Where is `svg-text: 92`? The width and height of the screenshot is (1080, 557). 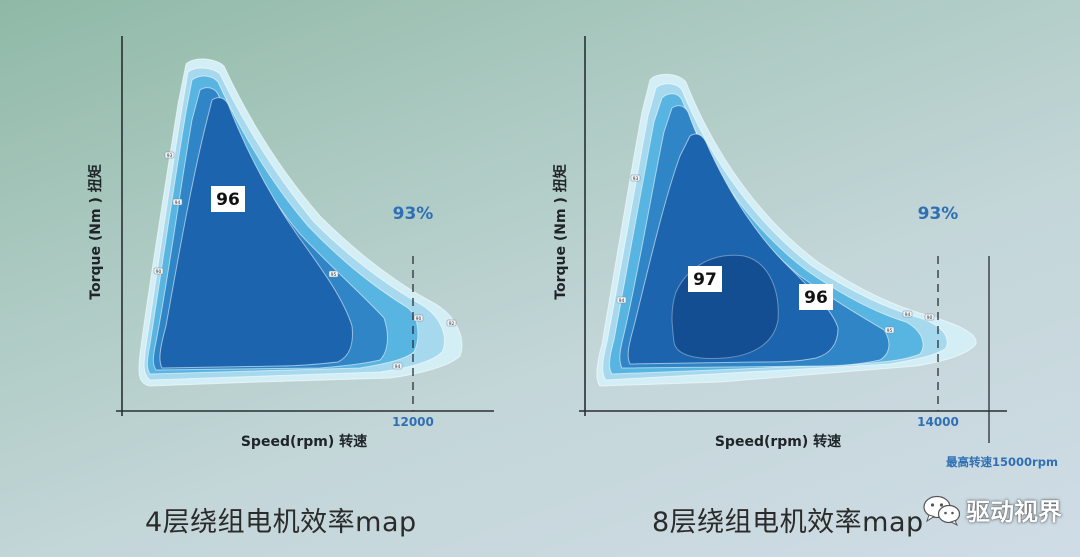 svg-text: 92 is located at coordinates (452, 324).